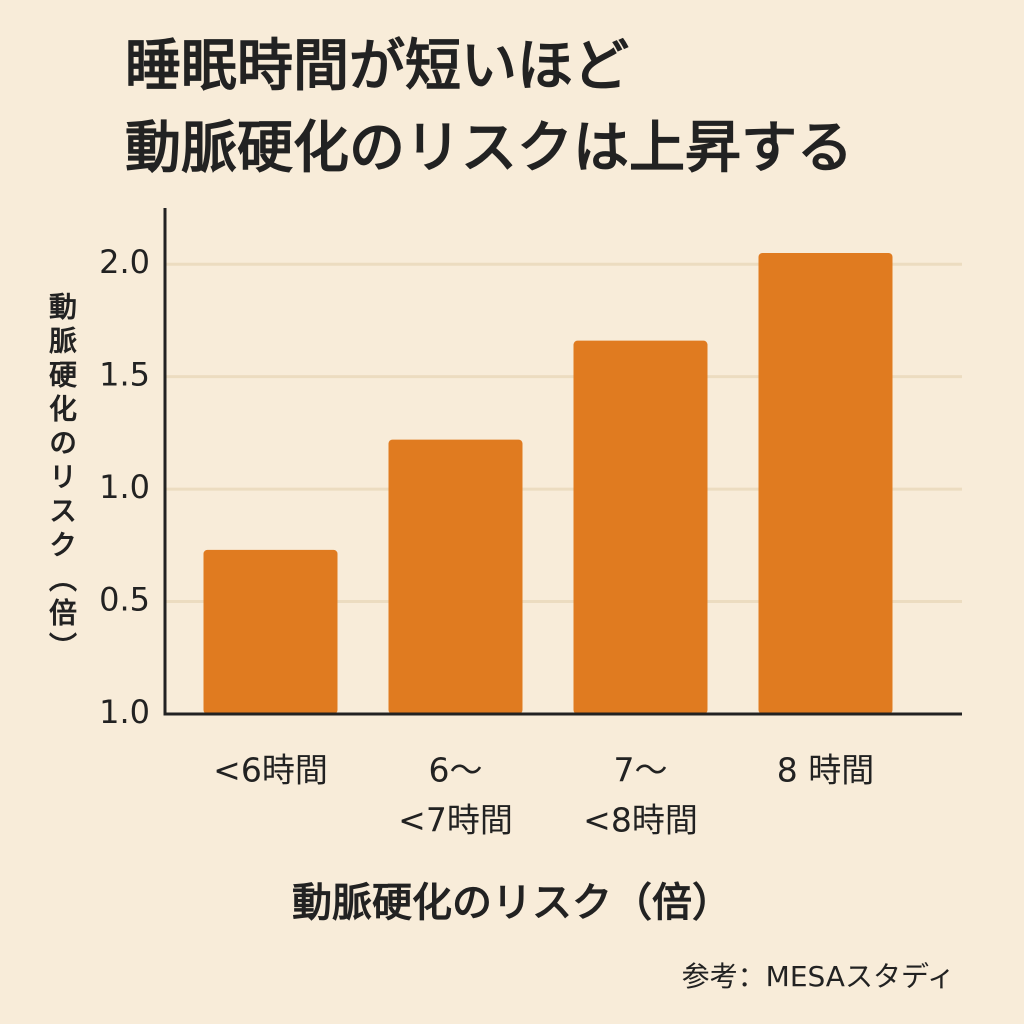 Image resolution: width=1024 pixels, height=1024 pixels. Describe the element at coordinates (124, 600) in the screenshot. I see `y-tick-label: 0.5` at that location.